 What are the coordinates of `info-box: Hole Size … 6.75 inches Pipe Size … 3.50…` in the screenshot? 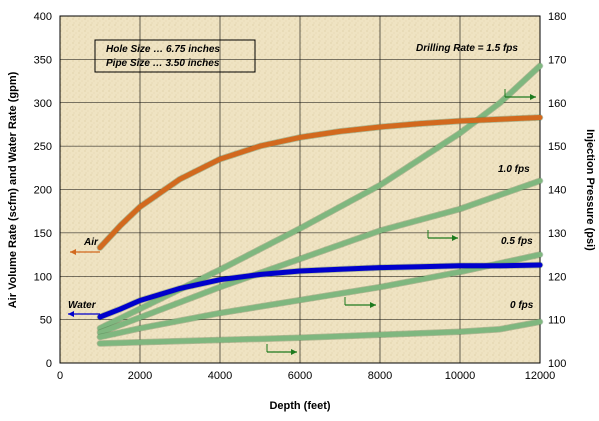 It's located at (175, 56).